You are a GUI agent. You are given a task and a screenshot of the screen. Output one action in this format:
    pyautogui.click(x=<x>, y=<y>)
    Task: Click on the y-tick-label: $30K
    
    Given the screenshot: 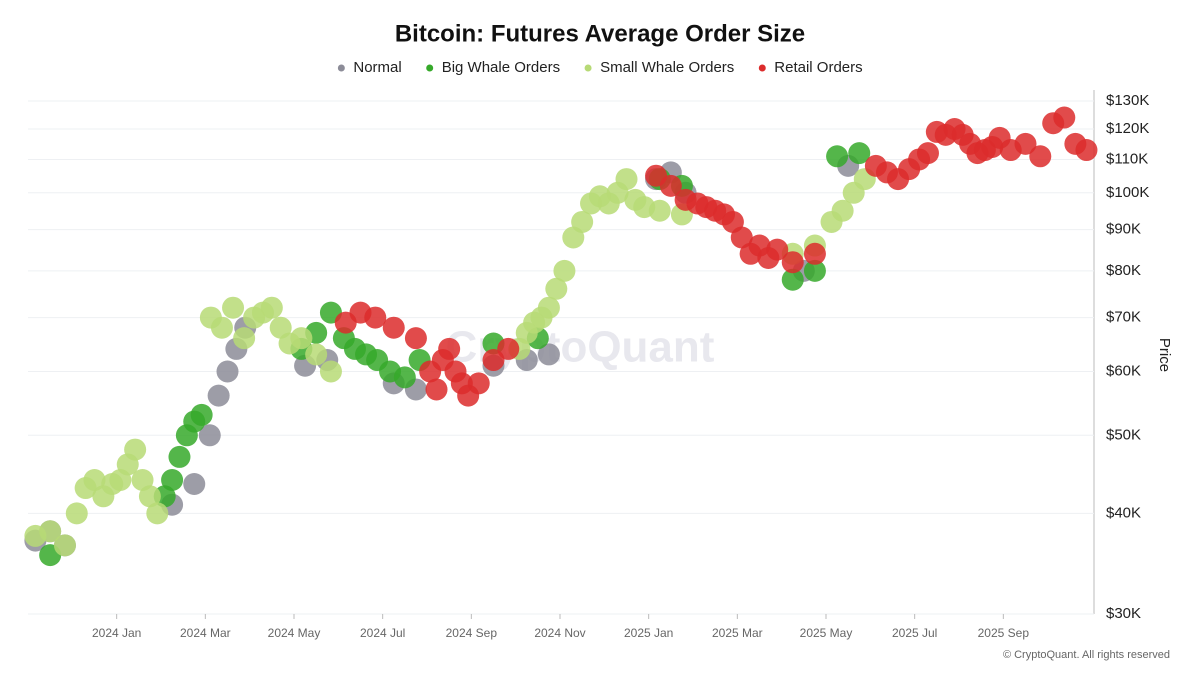 What is the action you would take?
    pyautogui.click(x=1123, y=613)
    